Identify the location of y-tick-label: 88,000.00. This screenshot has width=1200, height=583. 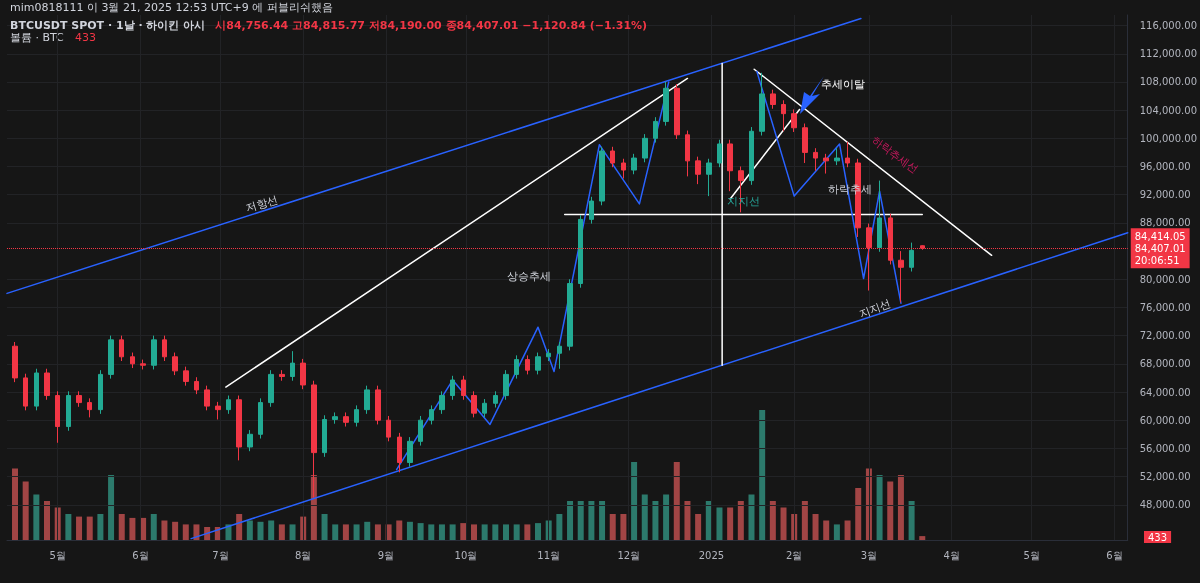
(1165, 223).